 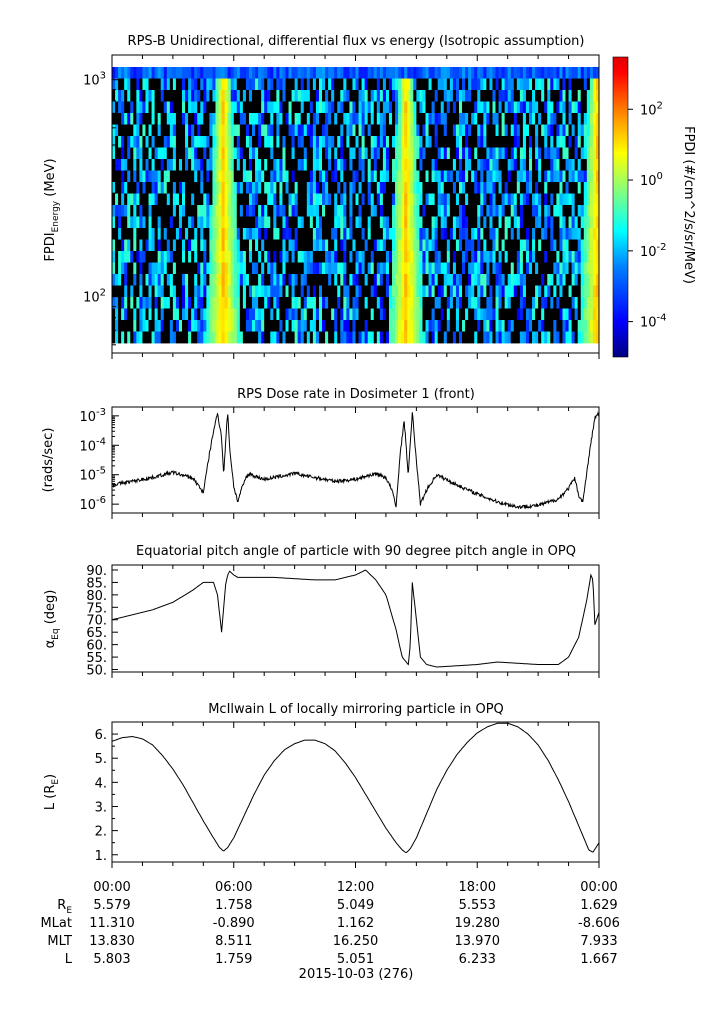 What do you see at coordinates (620, 207) in the screenshot?
I see `colorbar-gradient` at bounding box center [620, 207].